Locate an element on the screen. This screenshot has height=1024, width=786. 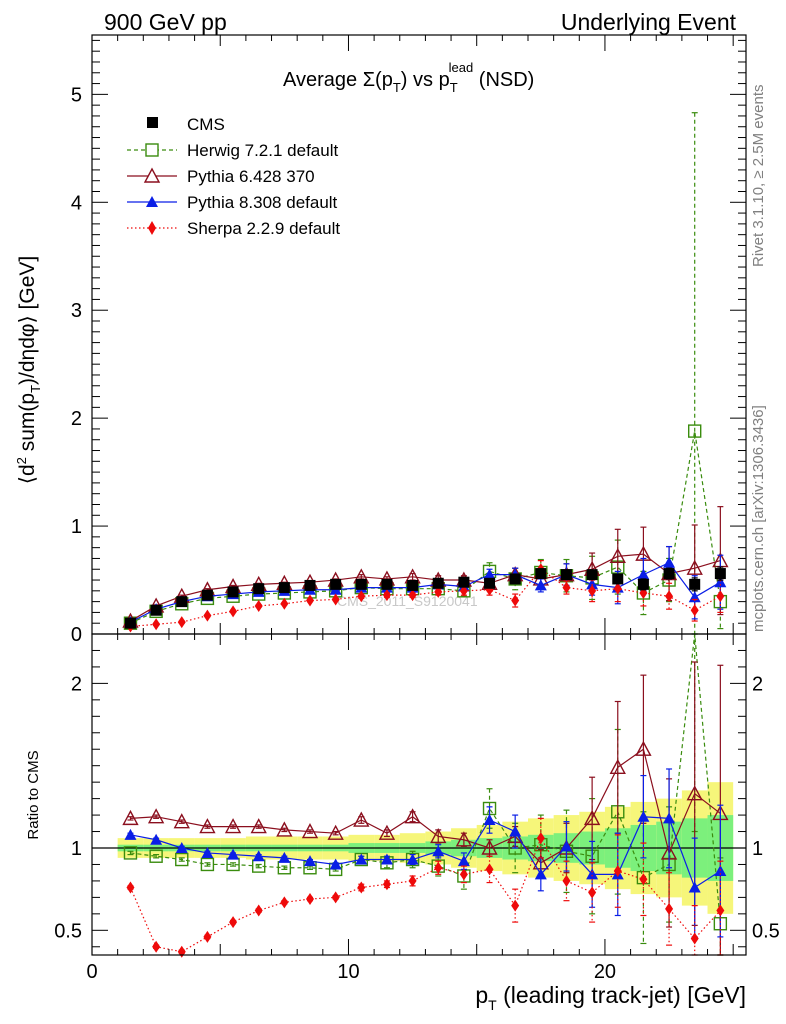
main-y-tick-label: 0 is located at coordinates (76, 635).